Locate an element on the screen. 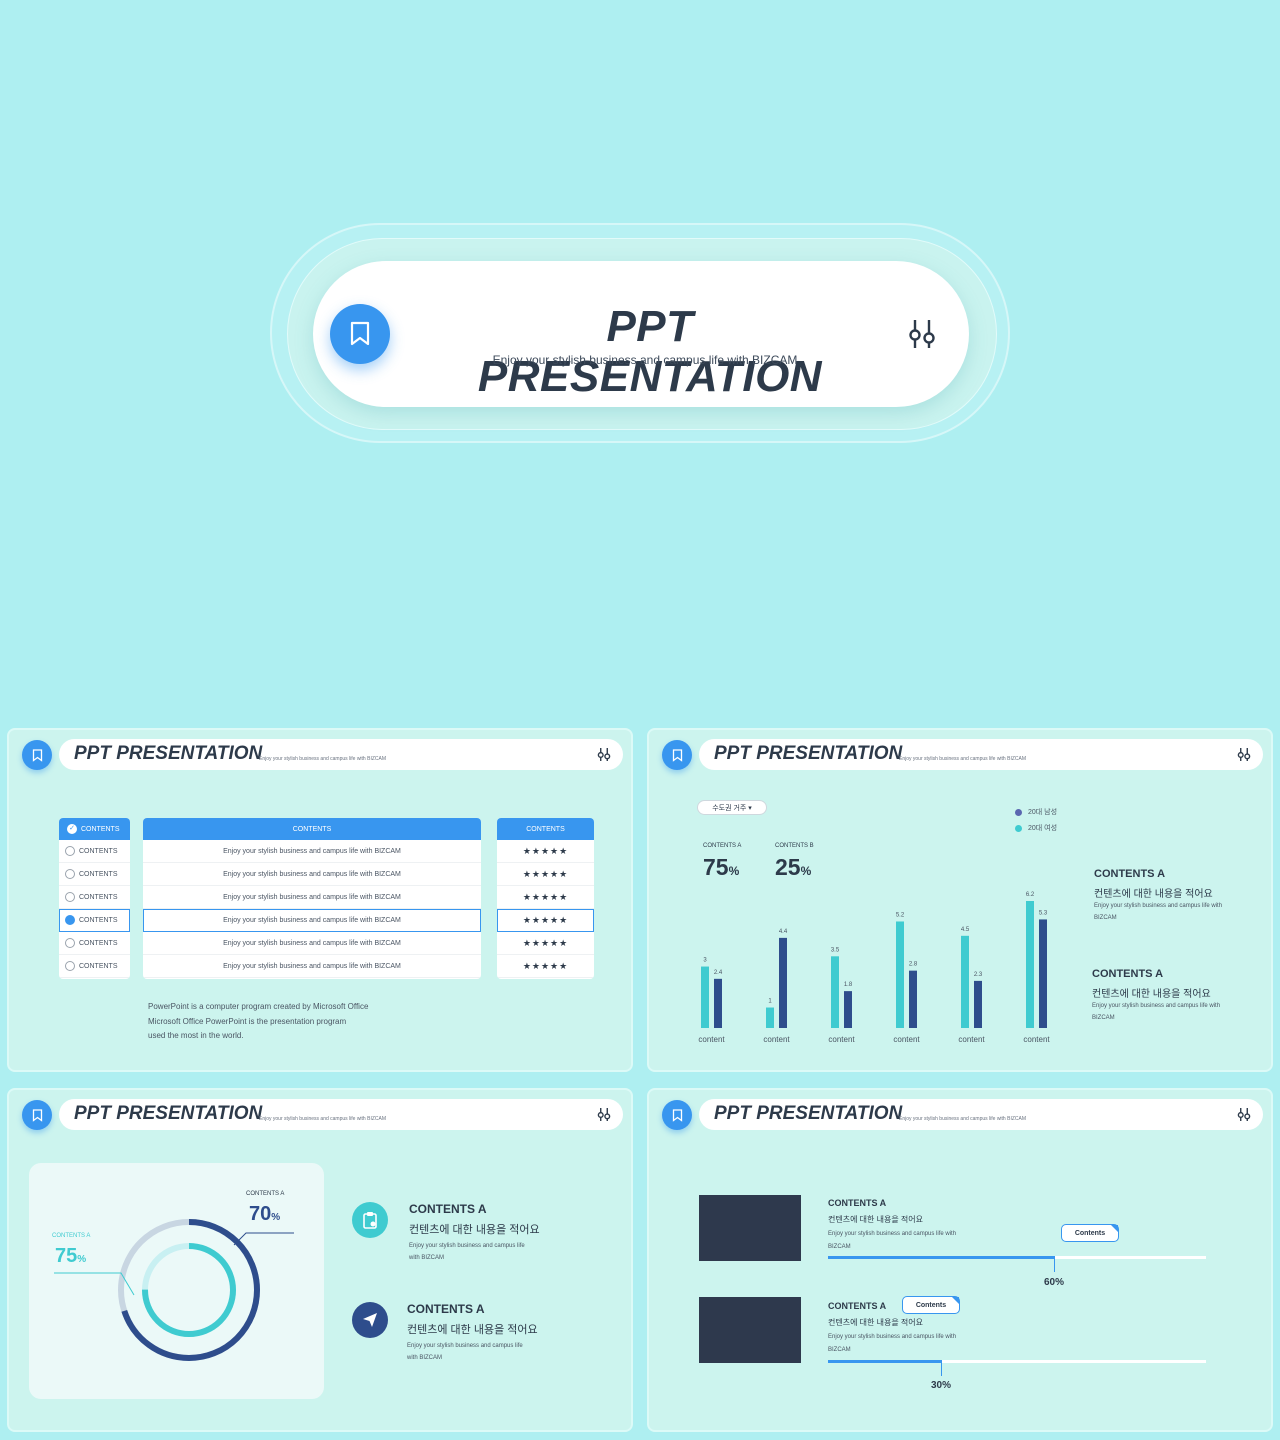  slide-title: PPT PRESENTATION is located at coordinates (808, 753).